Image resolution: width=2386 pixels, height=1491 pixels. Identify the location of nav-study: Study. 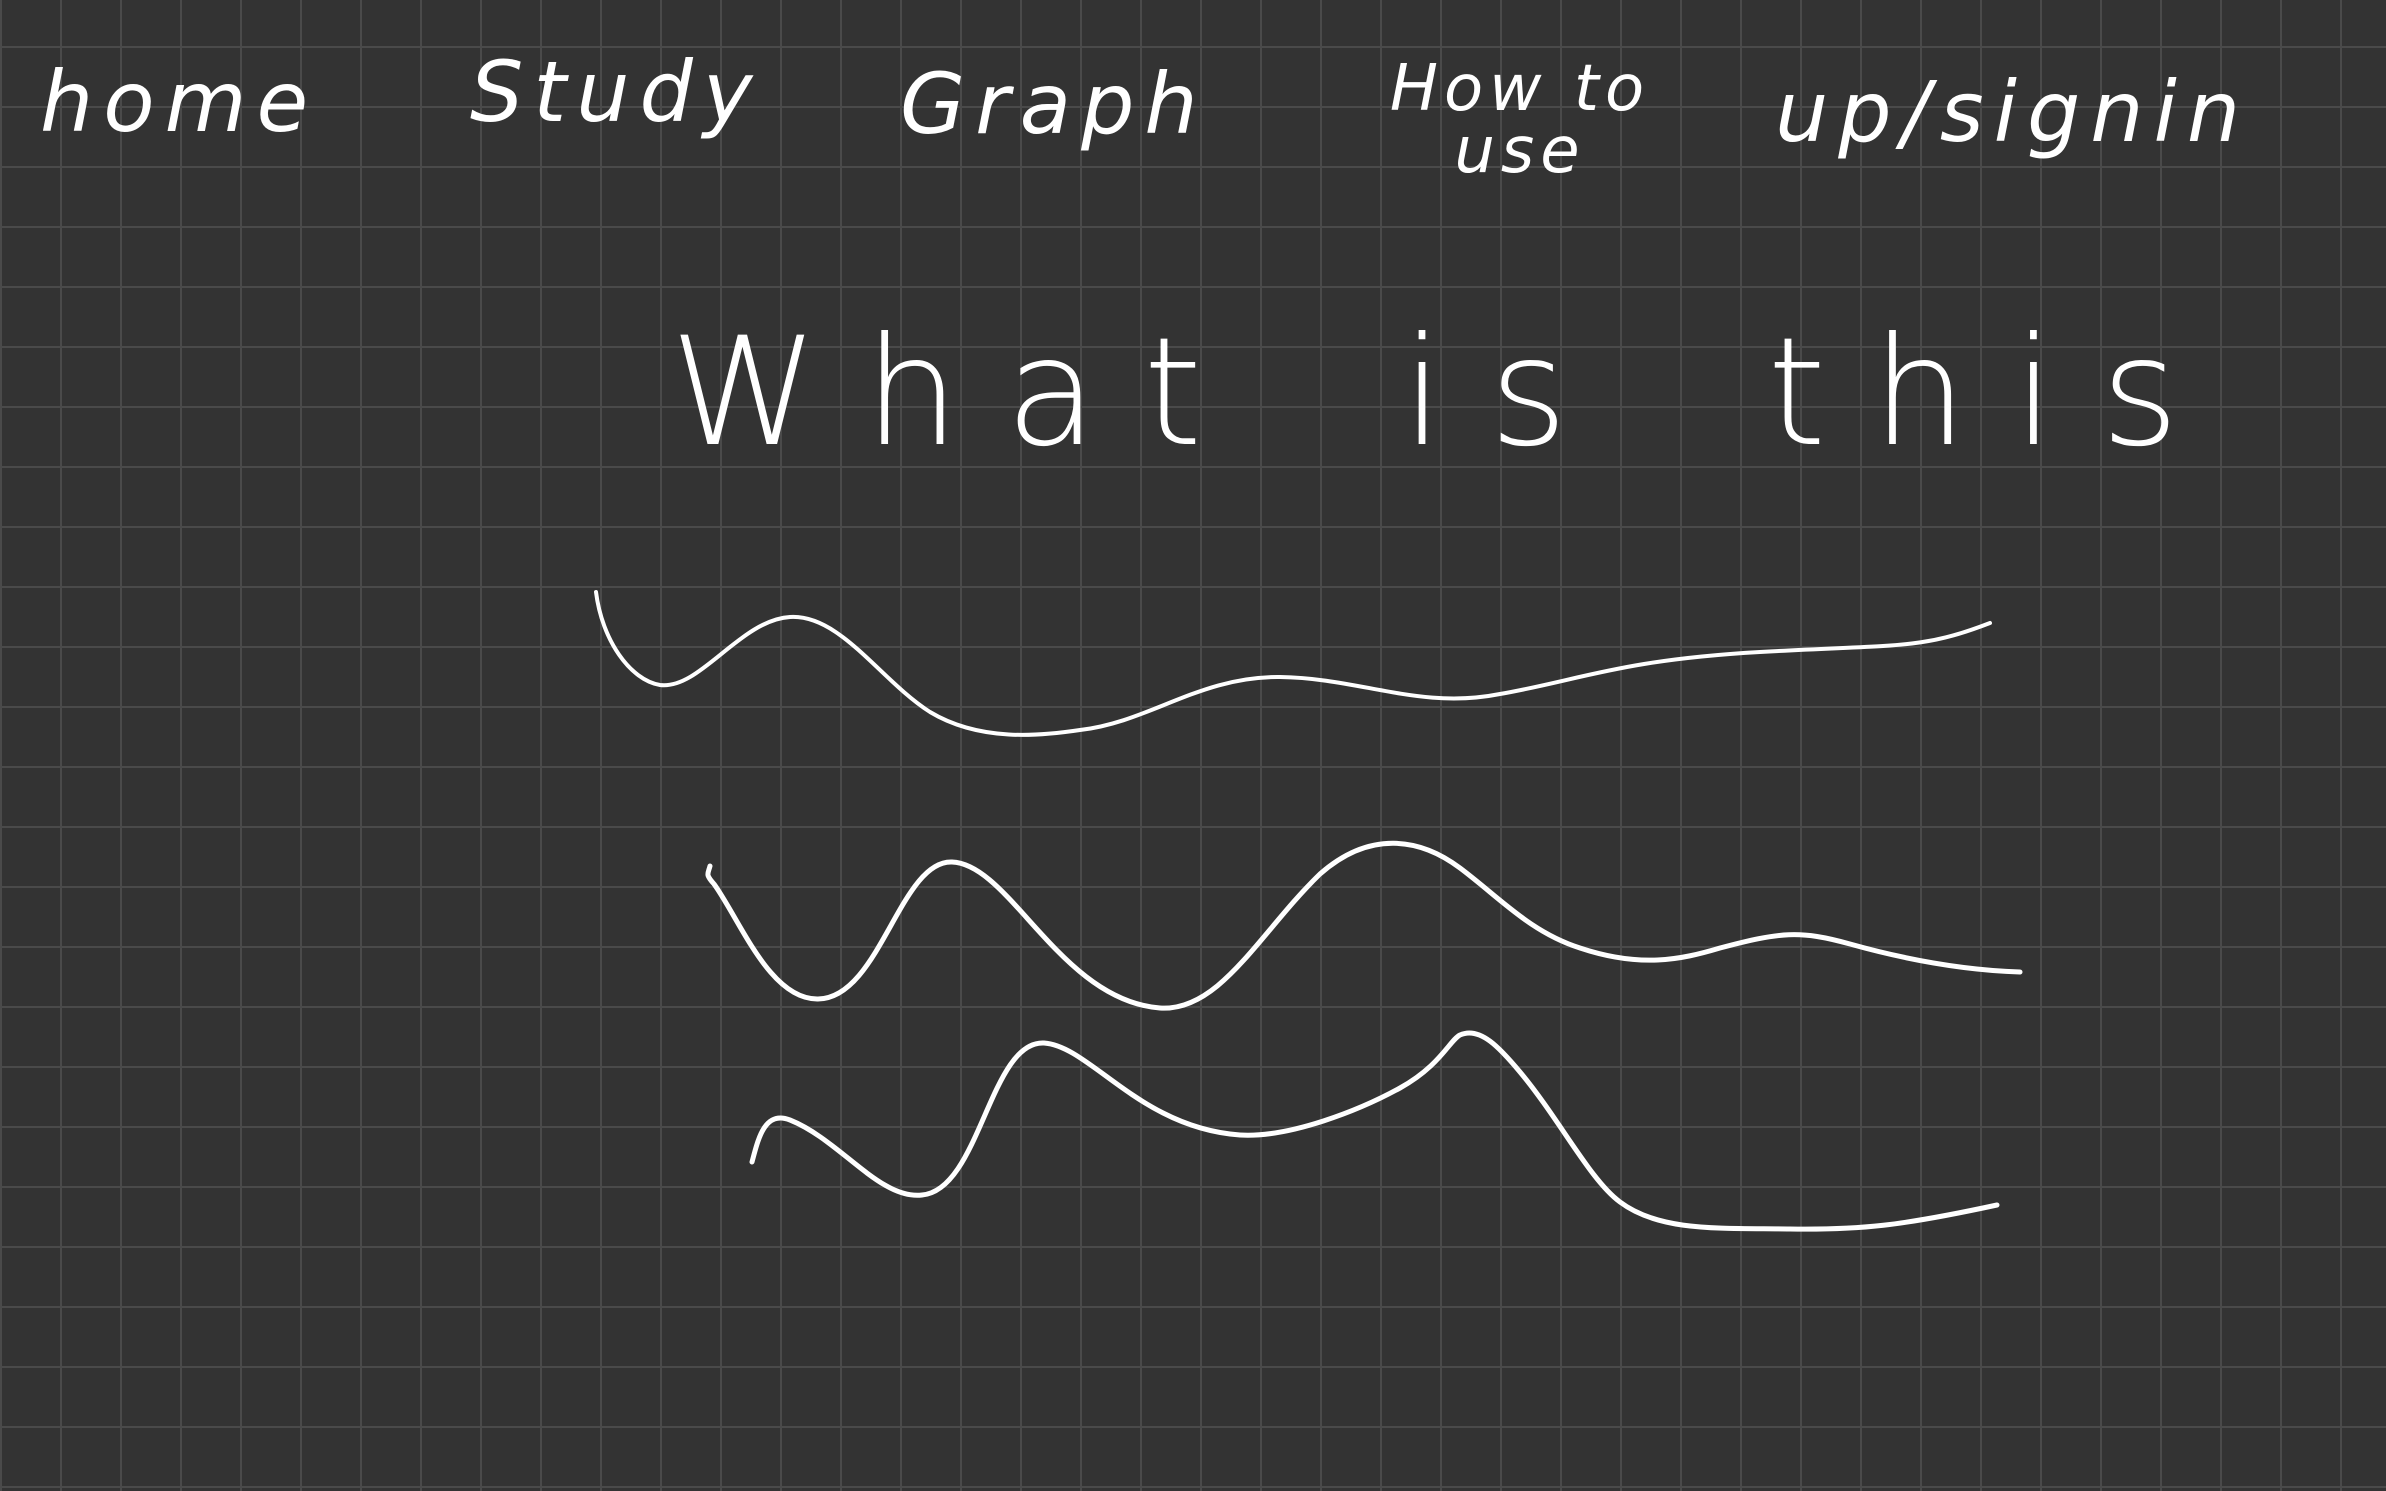
(616, 92).